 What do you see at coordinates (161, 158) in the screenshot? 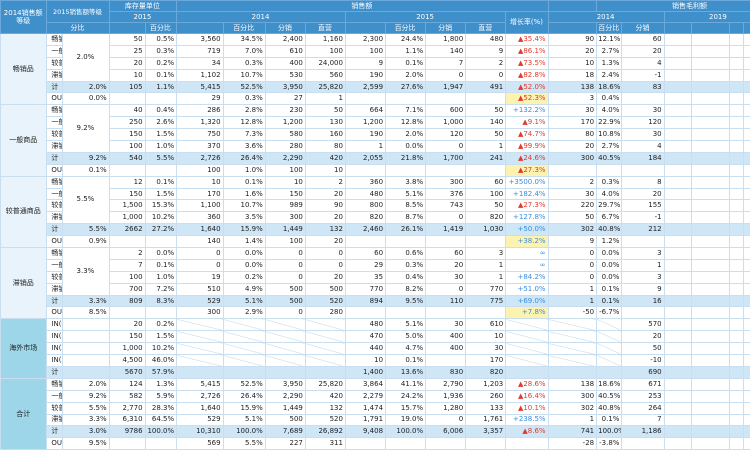
I see `value-cell: 5.5%` at bounding box center [161, 158].